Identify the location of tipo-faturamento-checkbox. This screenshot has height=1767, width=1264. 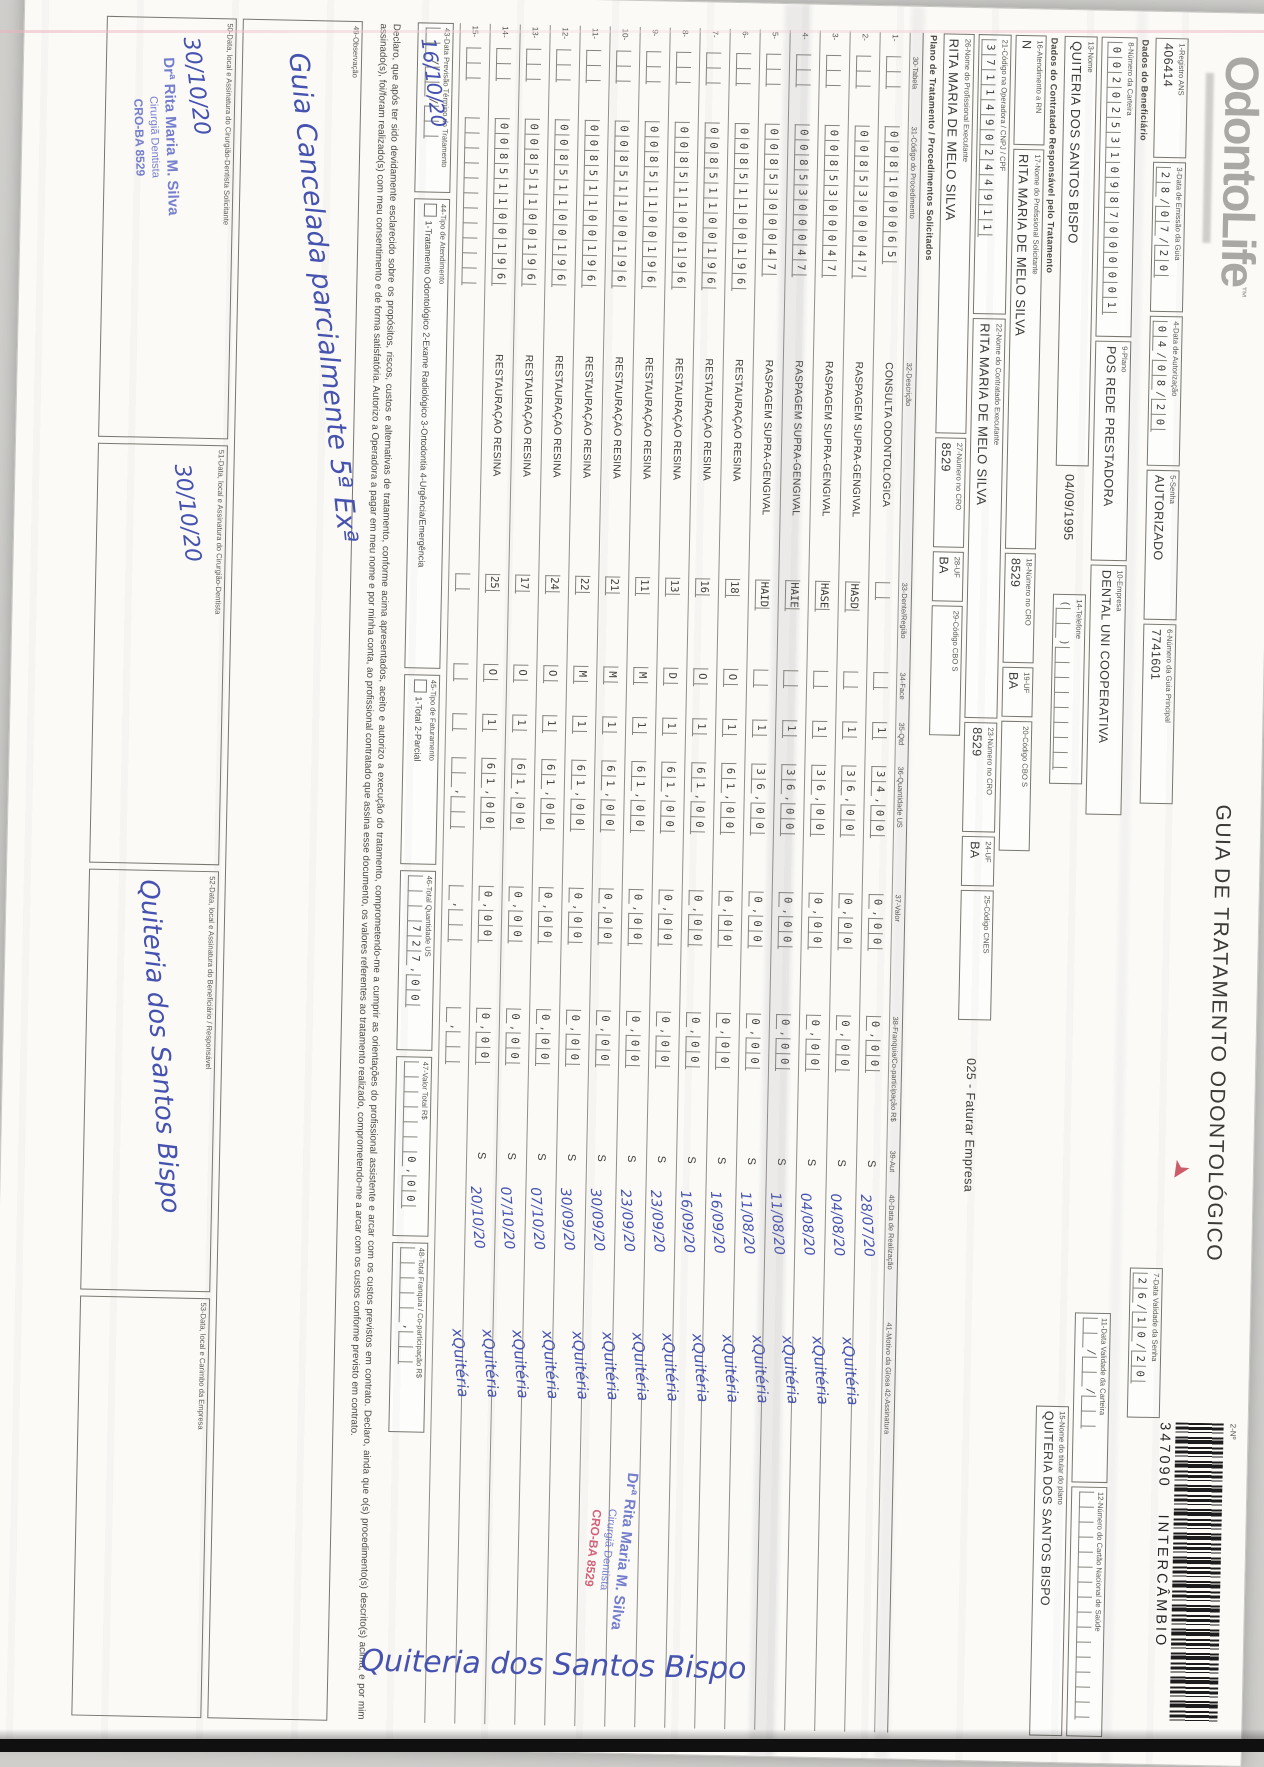
(420, 686).